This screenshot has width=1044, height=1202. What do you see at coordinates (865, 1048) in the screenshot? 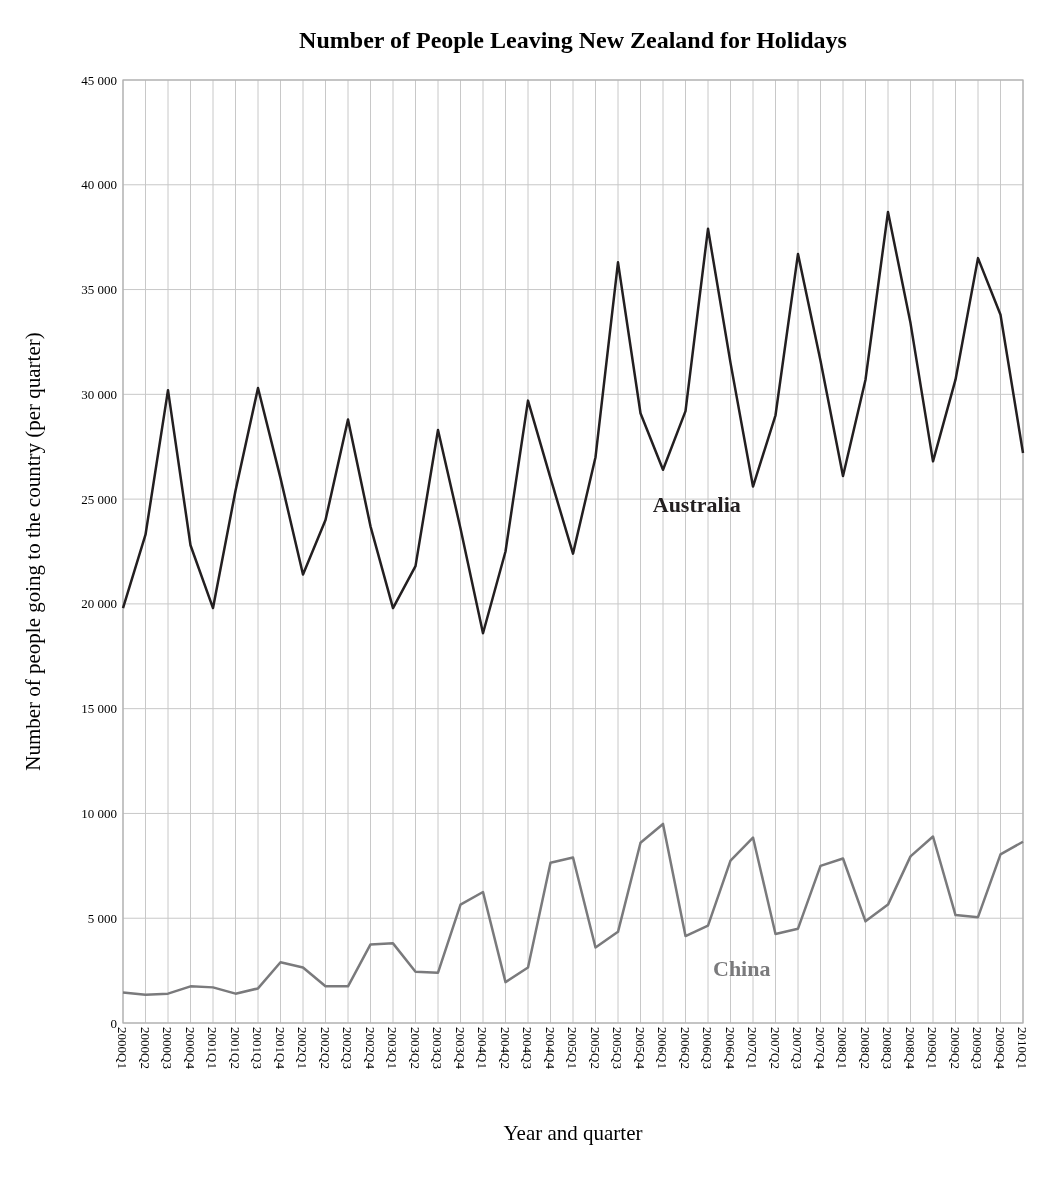
I see `x-tick-label: 2008Q2` at bounding box center [865, 1048].